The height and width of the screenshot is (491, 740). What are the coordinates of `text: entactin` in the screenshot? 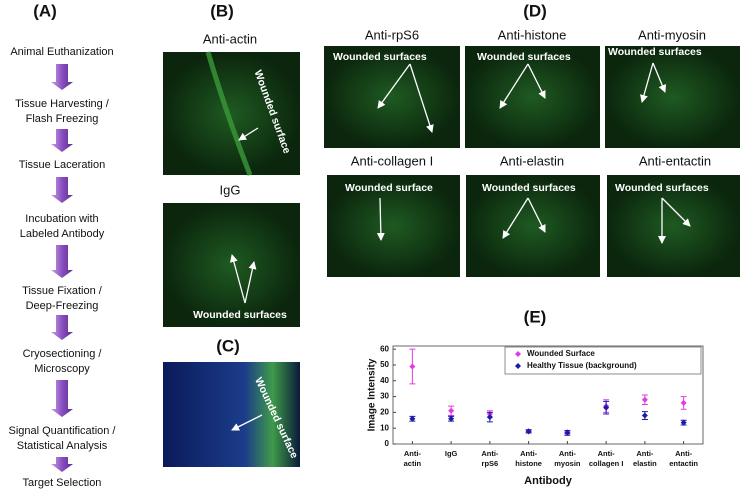 It's located at (683, 463).